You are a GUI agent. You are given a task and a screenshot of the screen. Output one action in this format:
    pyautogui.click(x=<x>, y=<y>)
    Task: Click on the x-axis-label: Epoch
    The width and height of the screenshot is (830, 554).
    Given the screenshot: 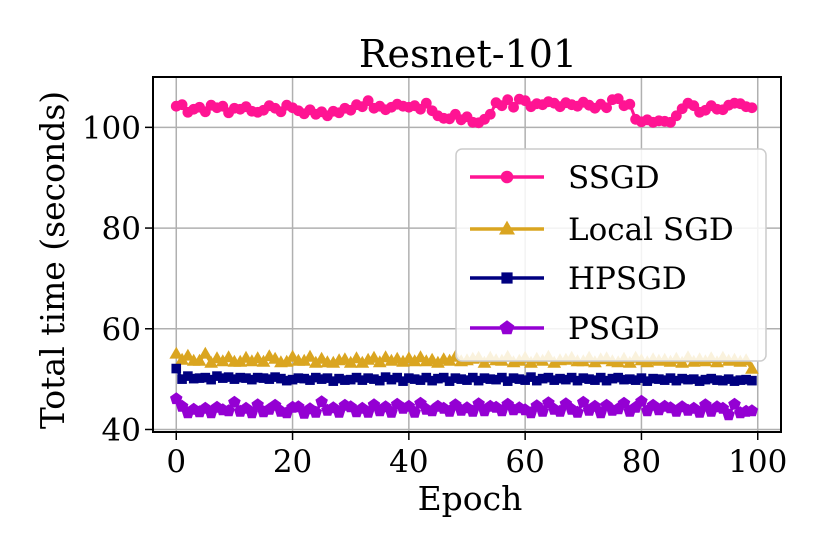 What is the action you would take?
    pyautogui.click(x=470, y=498)
    